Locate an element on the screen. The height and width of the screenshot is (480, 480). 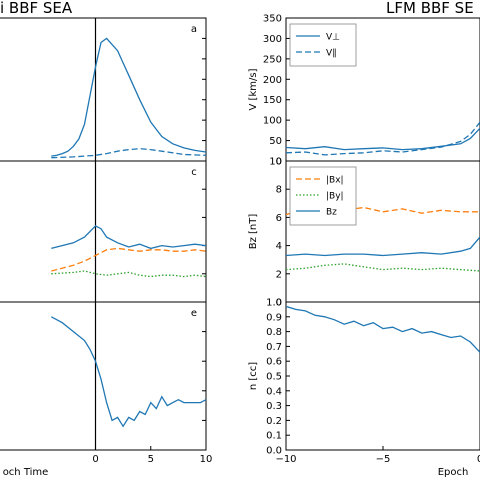
panel-c-letter: c is located at coordinates (194, 172).